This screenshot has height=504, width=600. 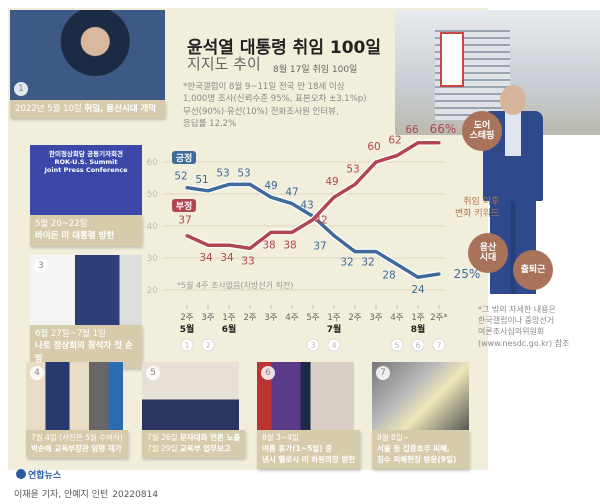 I want to click on data-label: 60, so click(x=373, y=147).